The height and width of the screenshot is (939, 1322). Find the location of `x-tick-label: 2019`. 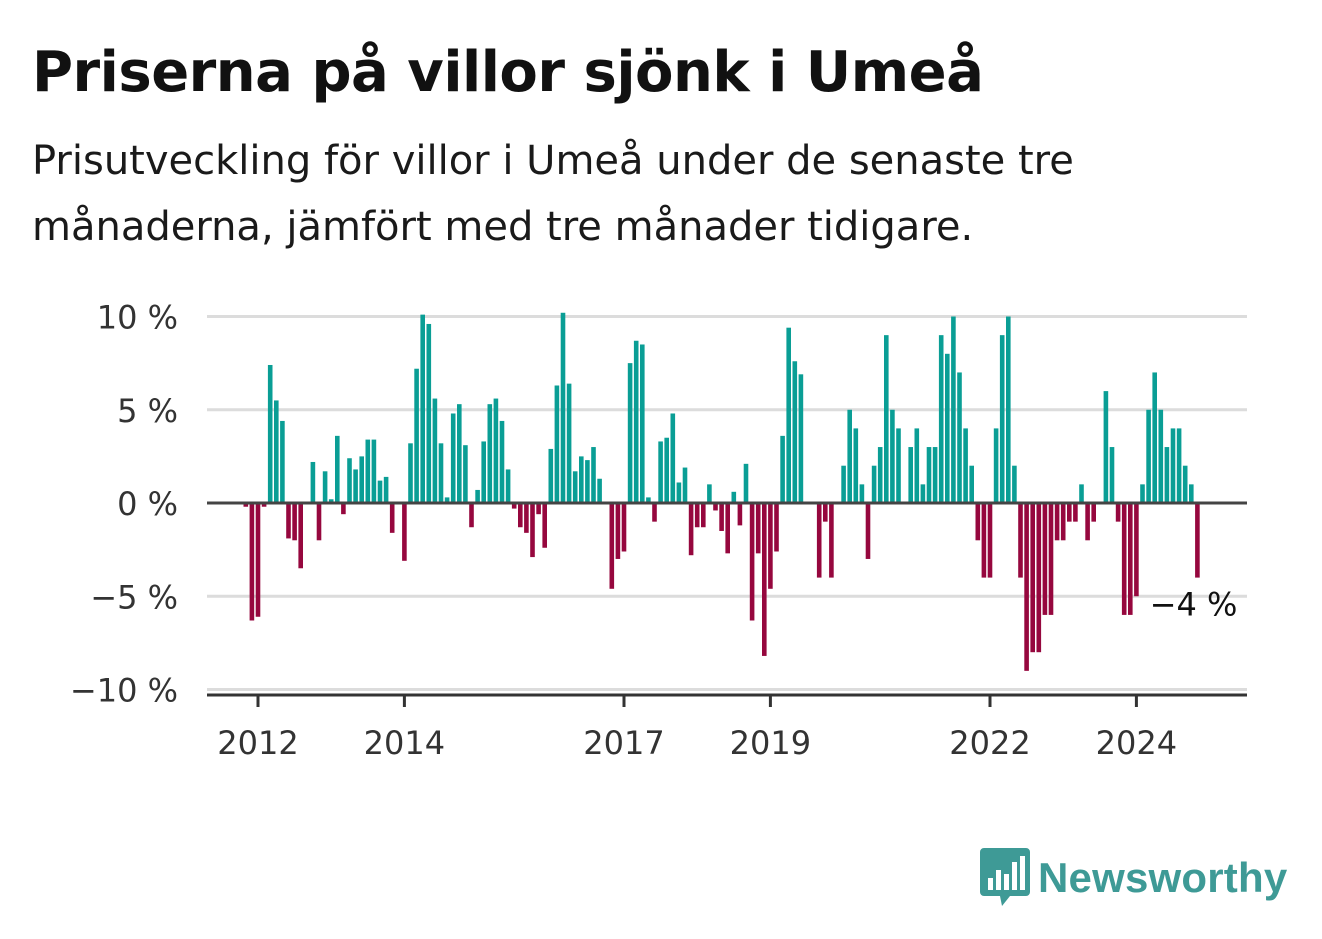

x-tick-label: 2019 is located at coordinates (770, 743).